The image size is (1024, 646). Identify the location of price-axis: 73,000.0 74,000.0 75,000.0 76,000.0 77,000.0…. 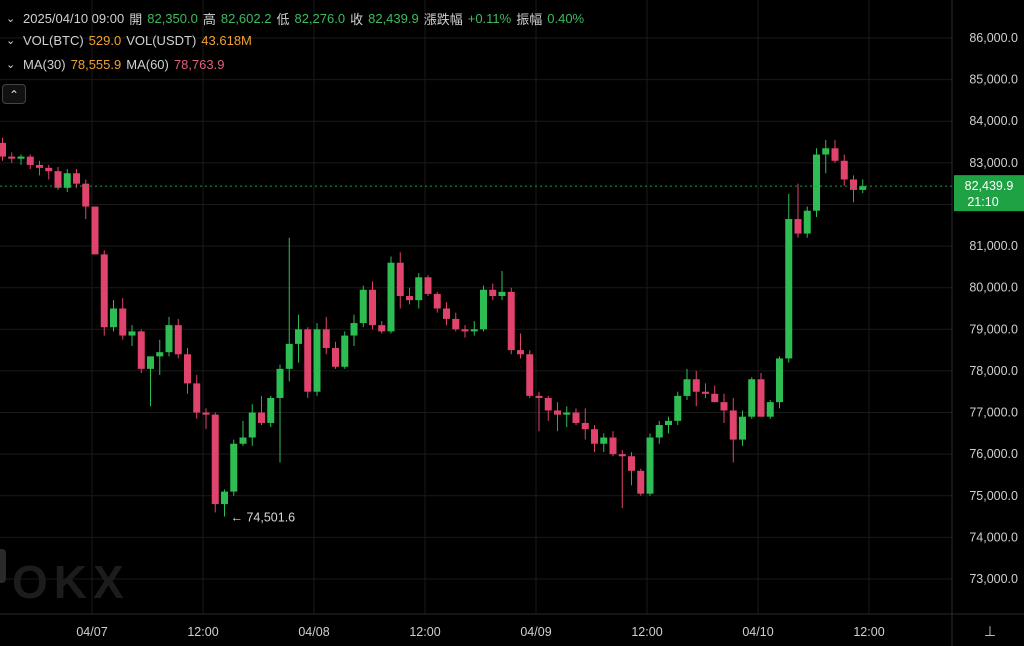
(993, 308).